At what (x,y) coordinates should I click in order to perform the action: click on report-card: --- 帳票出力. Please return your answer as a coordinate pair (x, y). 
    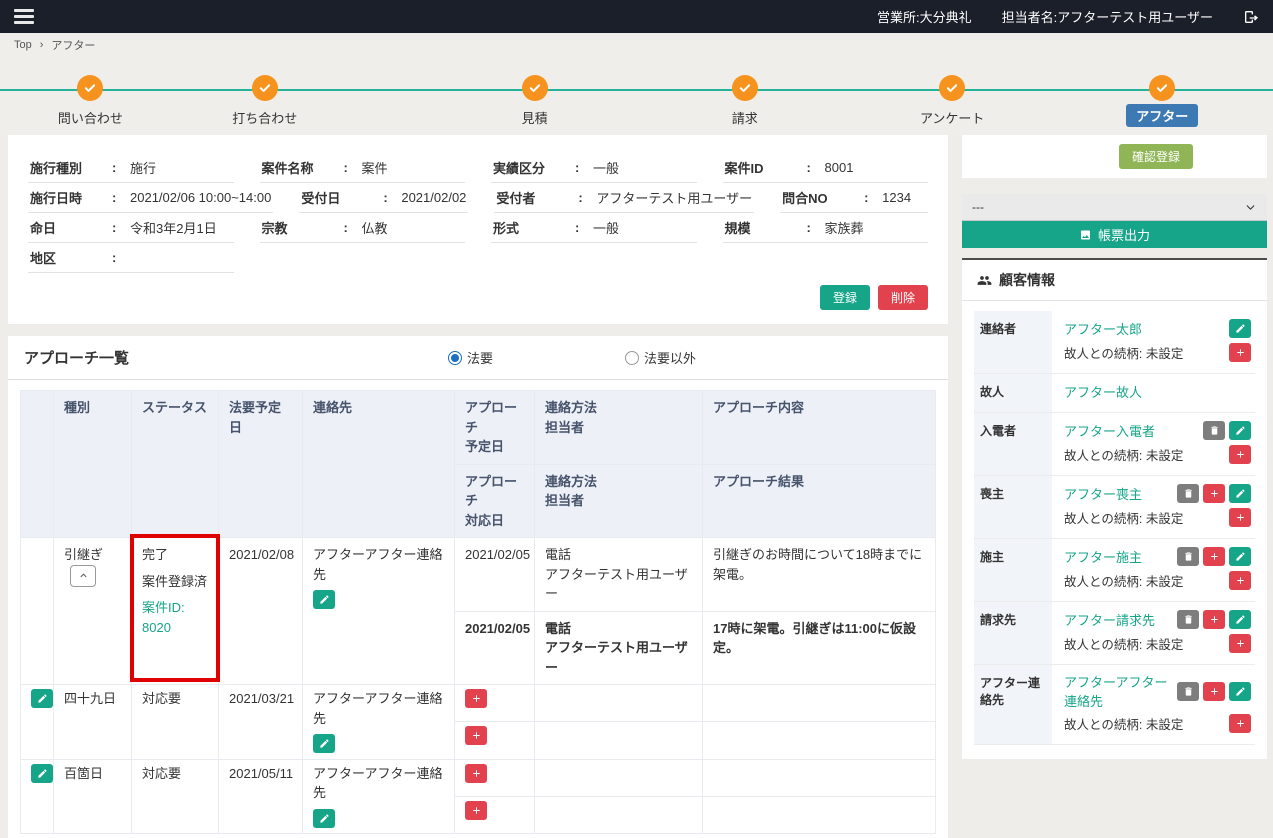
    Looking at the image, I should click on (1114, 221).